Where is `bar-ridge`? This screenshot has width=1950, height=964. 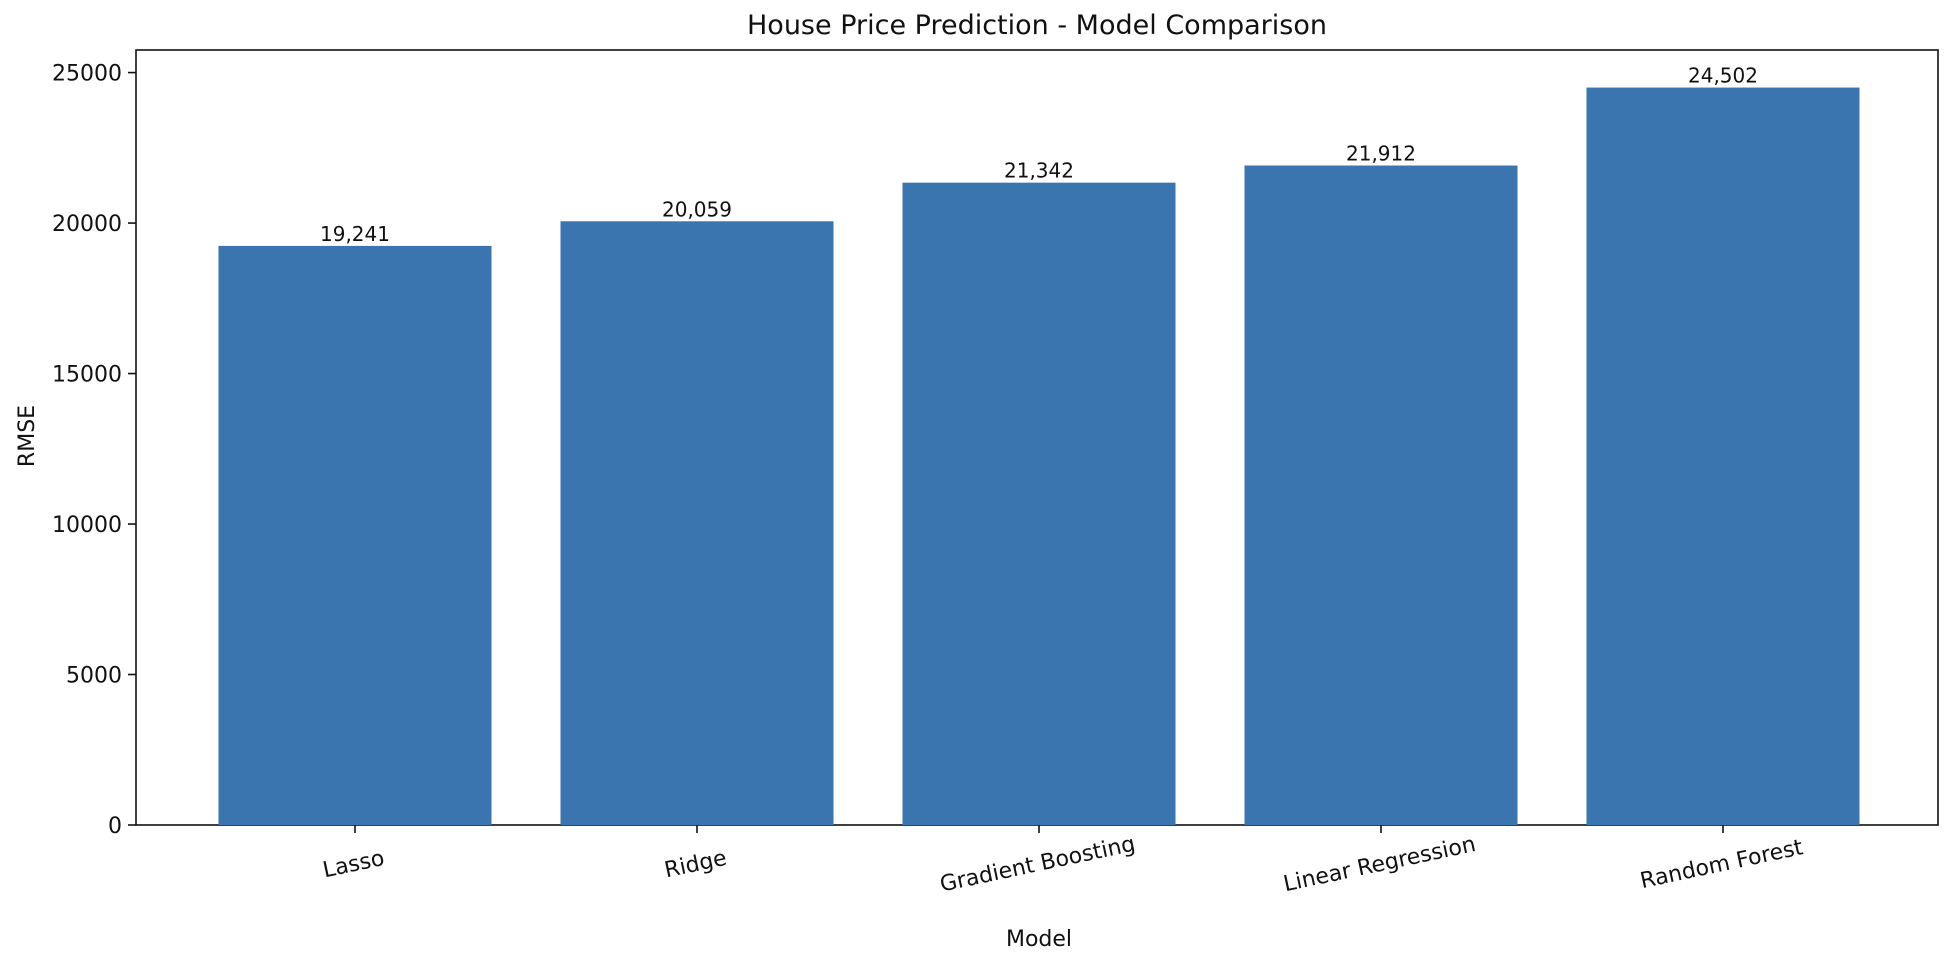 bar-ridge is located at coordinates (697, 523).